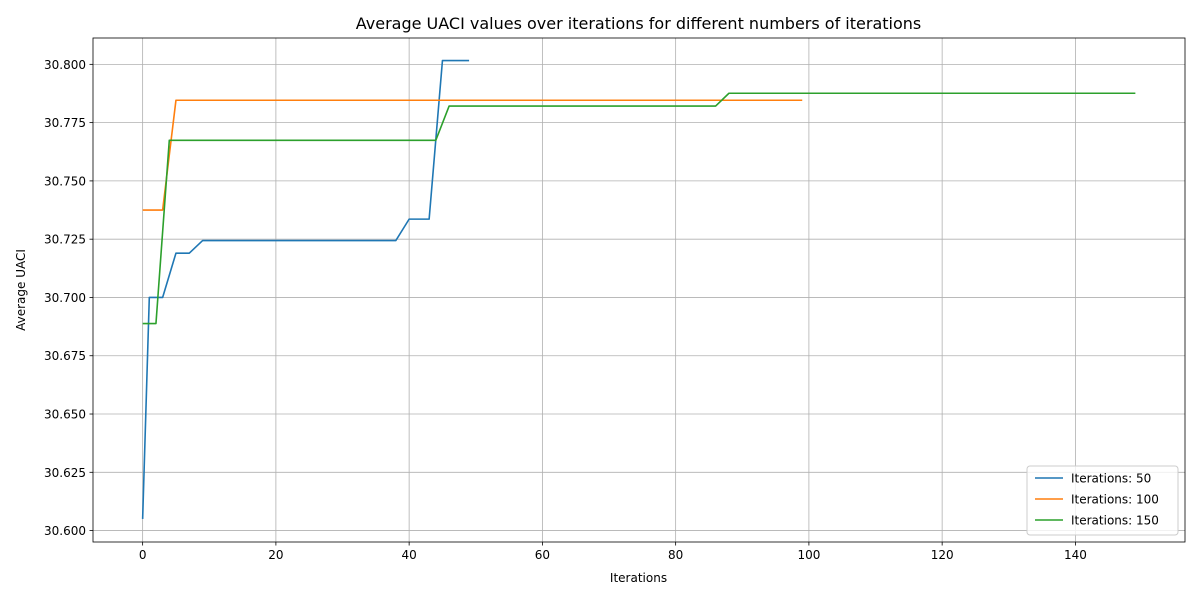 The image size is (1200, 600). I want to click on y-tick-label: 30.775, so click(65, 123).